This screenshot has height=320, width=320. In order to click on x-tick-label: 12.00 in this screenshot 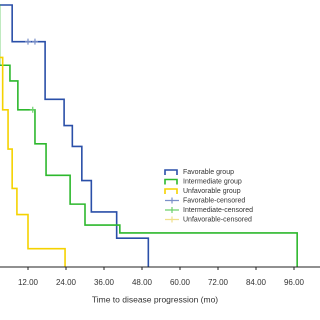, I will do `click(28, 282)`.